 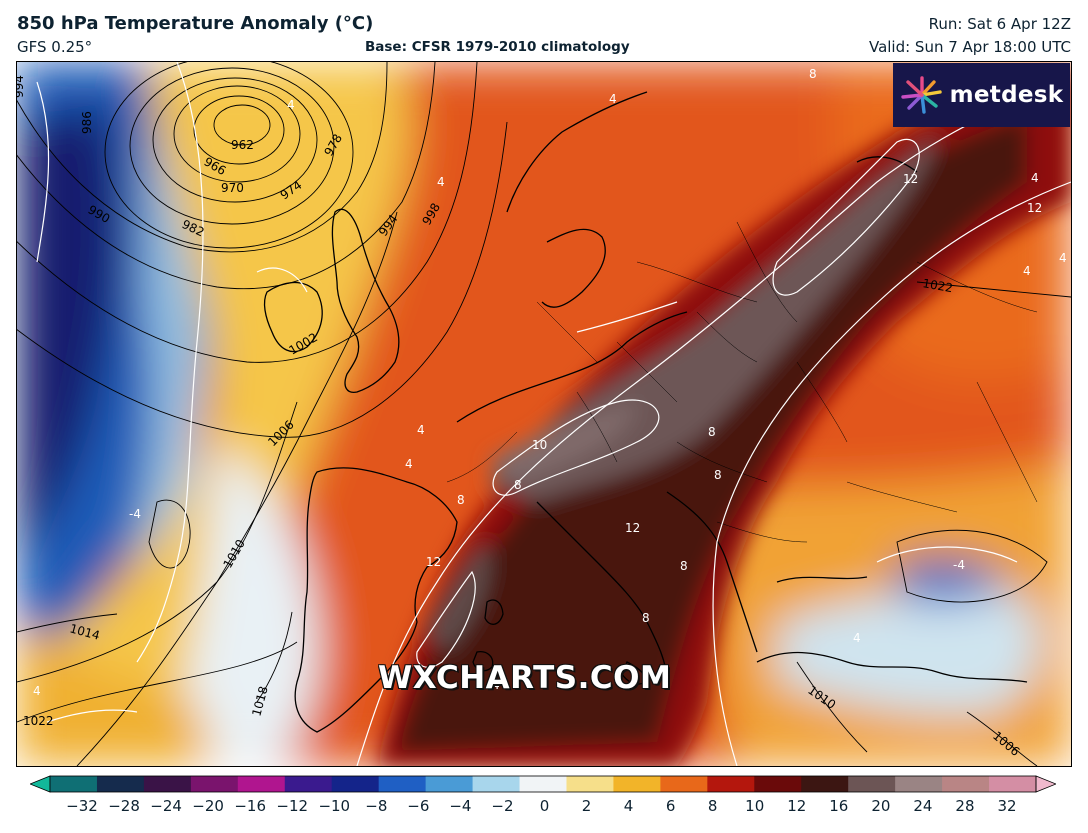 I want to click on colorbar-tick-label: 20, so click(x=881, y=806).